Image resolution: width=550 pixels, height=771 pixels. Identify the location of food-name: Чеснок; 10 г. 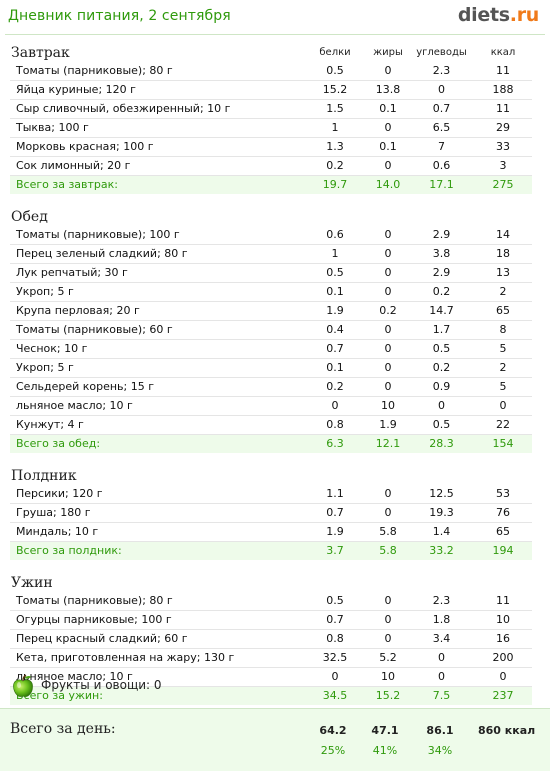
(156, 349).